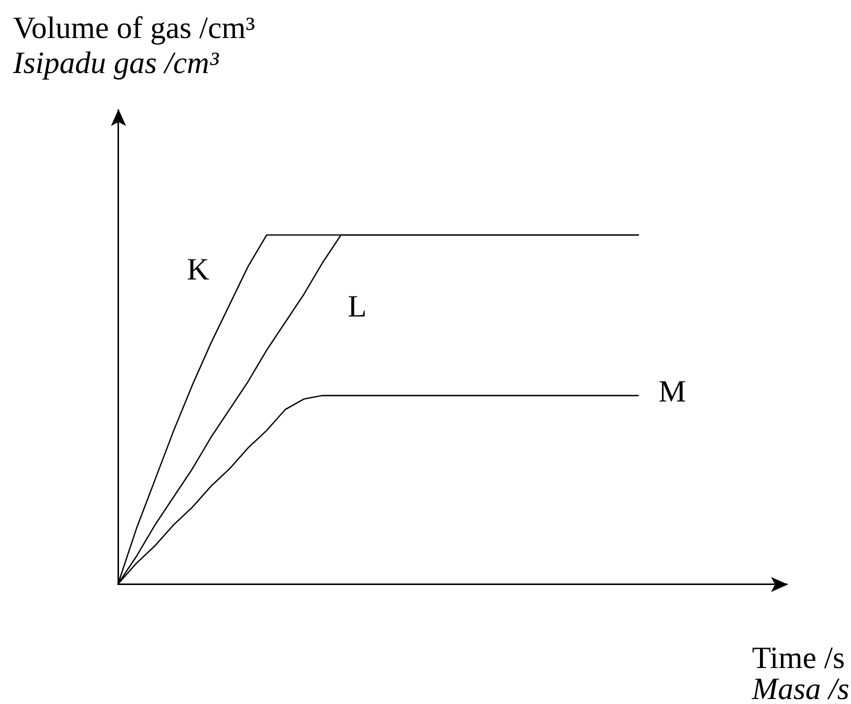  I want to click on series-label: M, so click(672, 391).